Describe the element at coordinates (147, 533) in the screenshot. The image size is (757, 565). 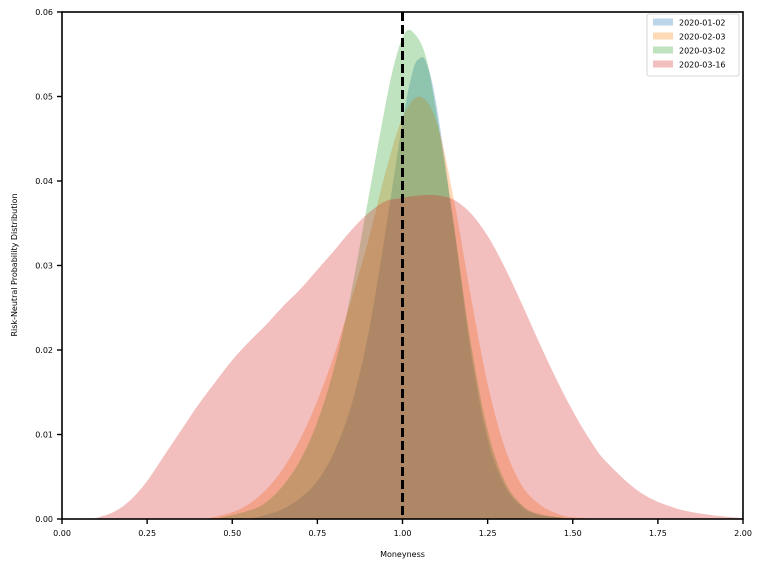
I see `x-tick-label: 0.25` at that location.